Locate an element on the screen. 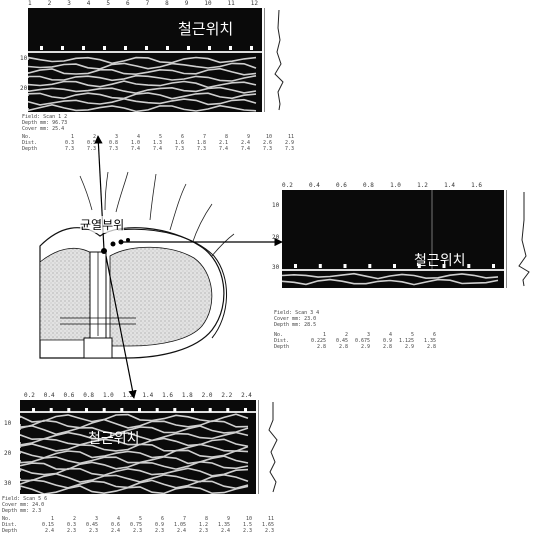  pier-column is located at coordinates (98, 297).